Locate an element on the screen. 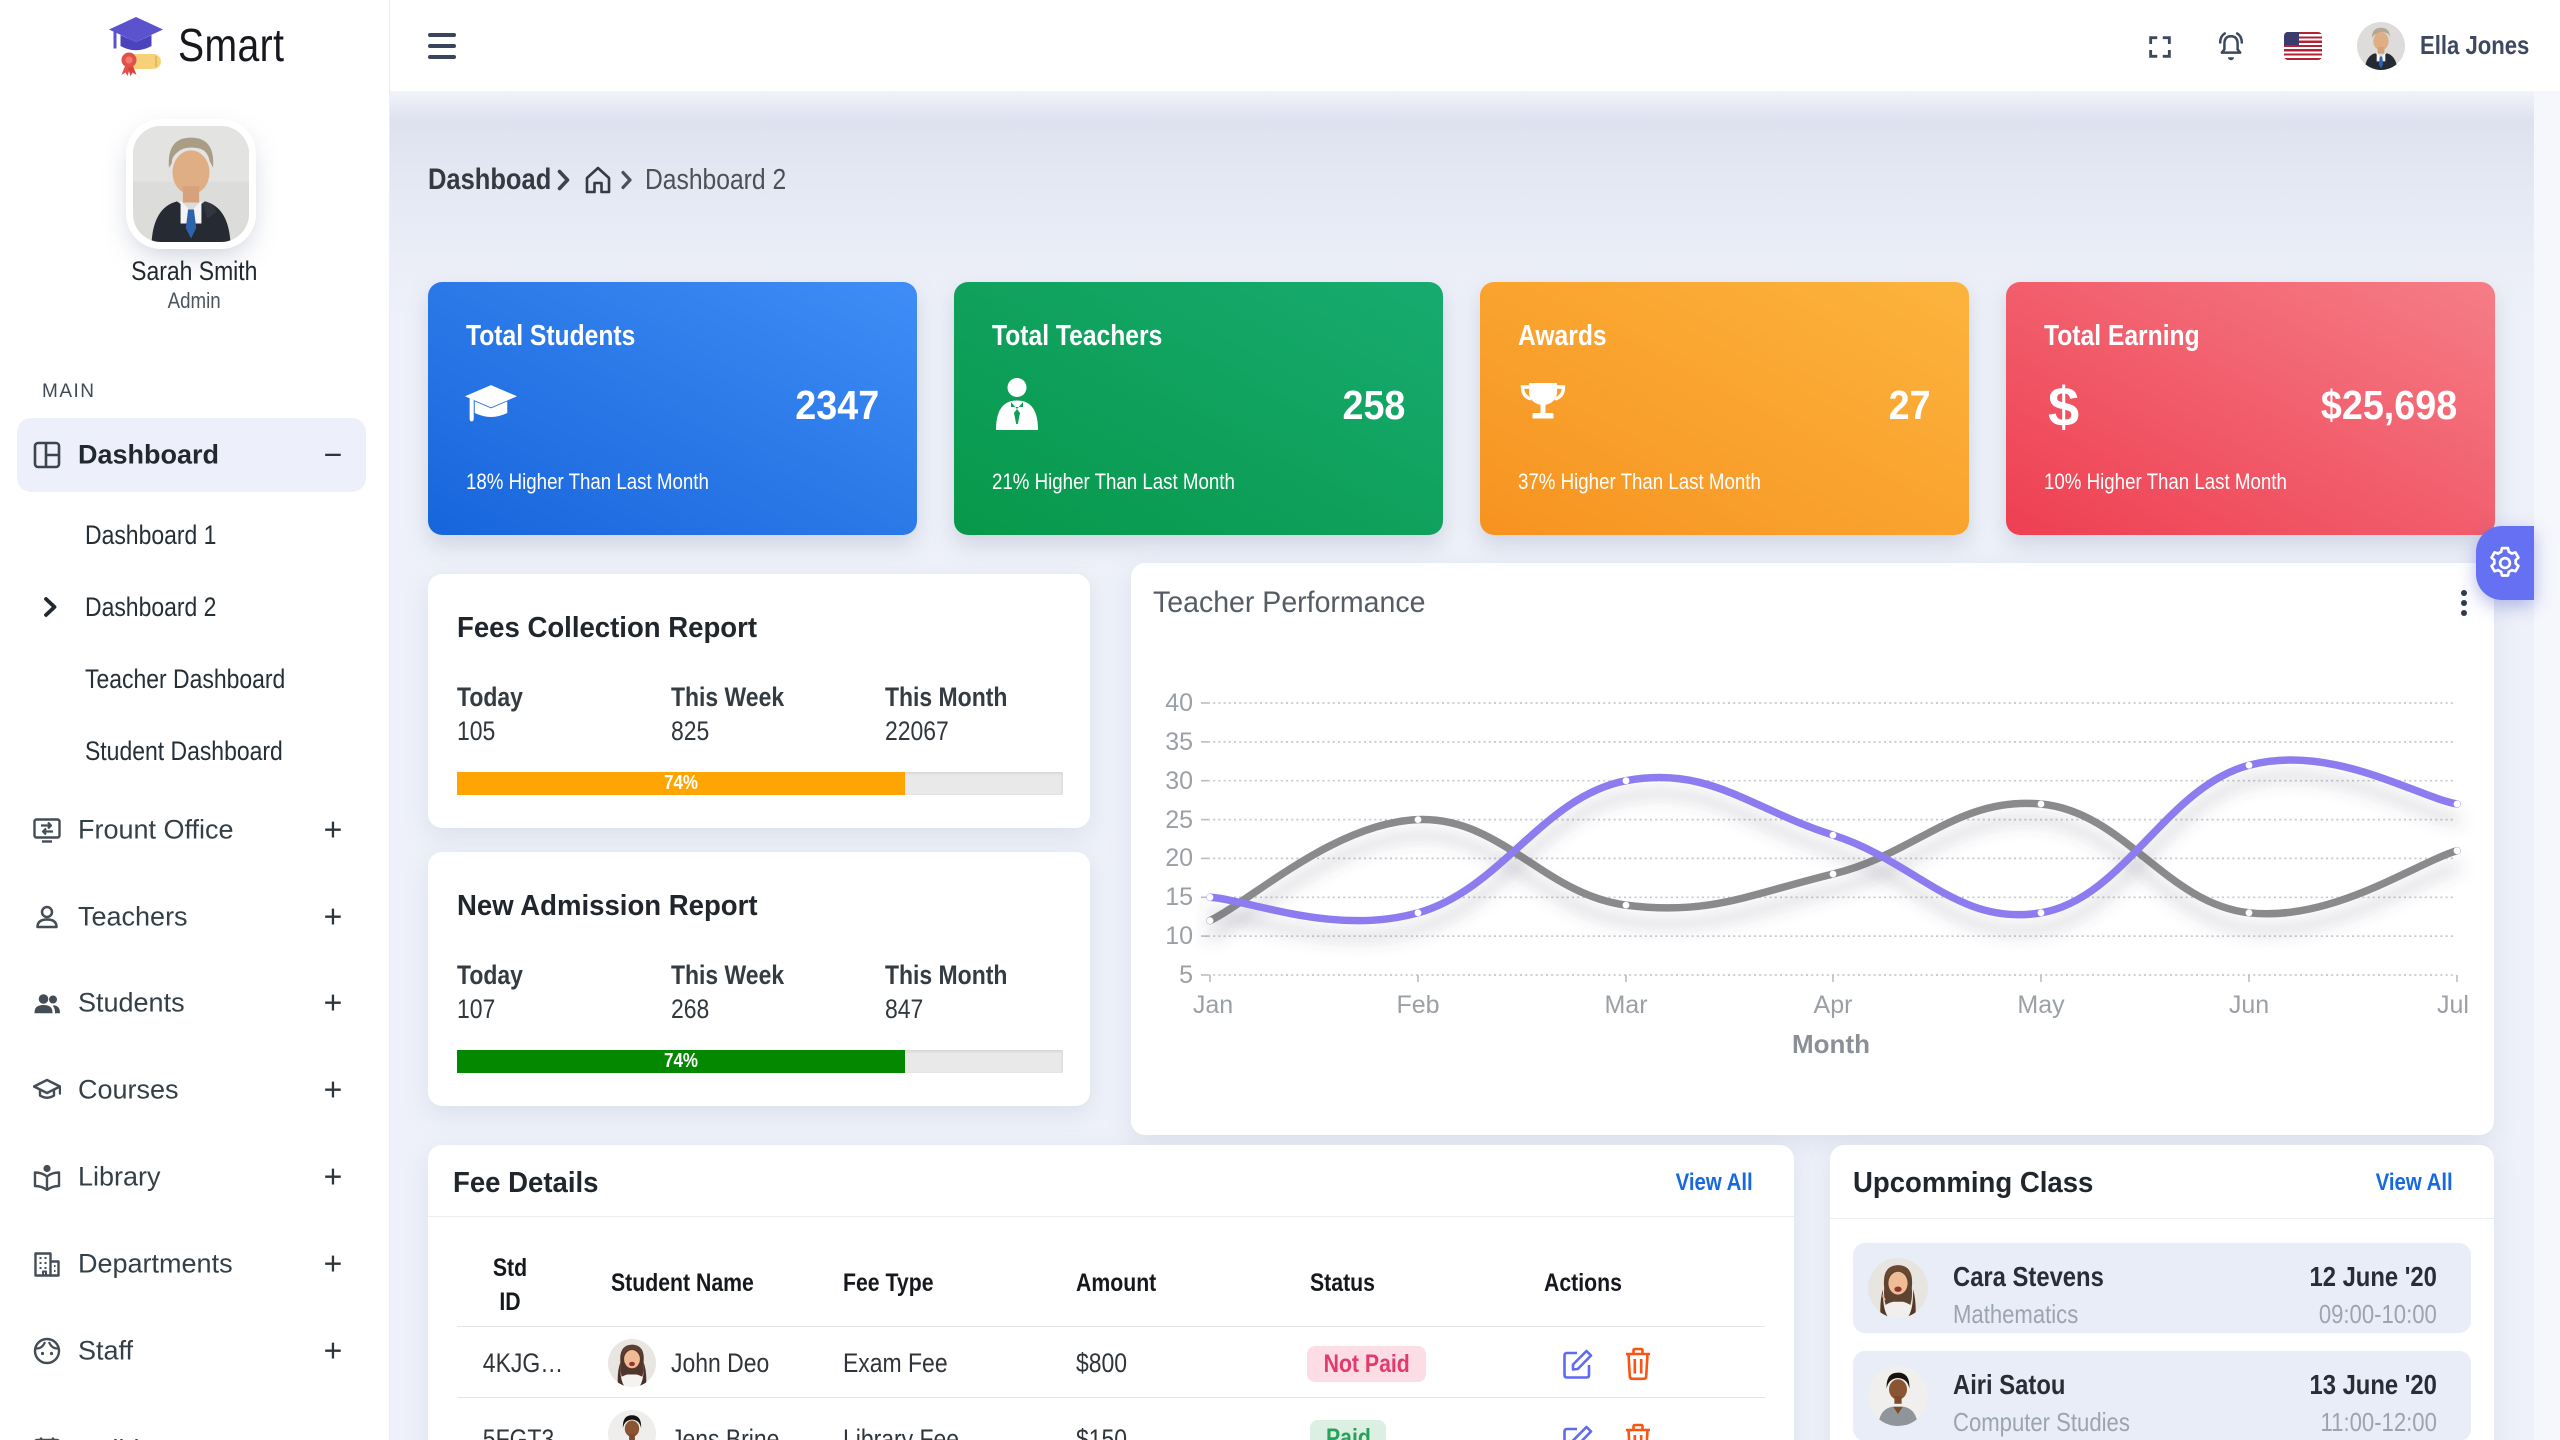 The height and width of the screenshot is (1440, 2560). svg-text: 15 is located at coordinates (1179, 897).